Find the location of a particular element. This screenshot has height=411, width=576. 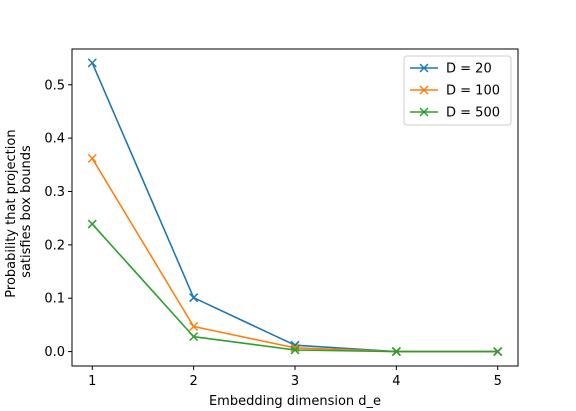

x-tick-label: 5 is located at coordinates (498, 381).